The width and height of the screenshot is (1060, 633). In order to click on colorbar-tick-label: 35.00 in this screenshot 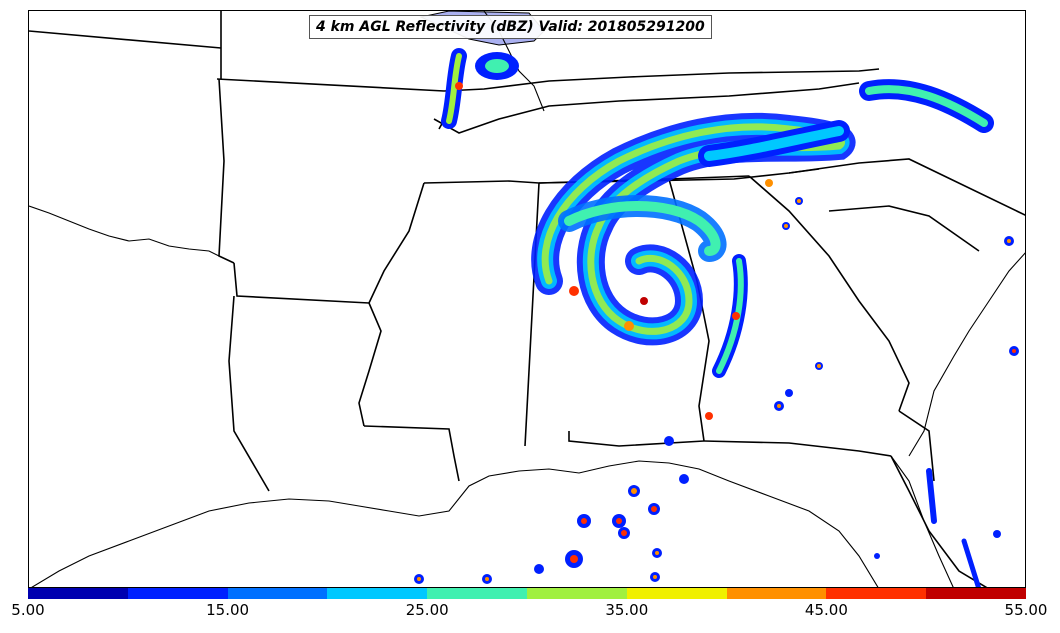, I will do `click(627, 610)`.